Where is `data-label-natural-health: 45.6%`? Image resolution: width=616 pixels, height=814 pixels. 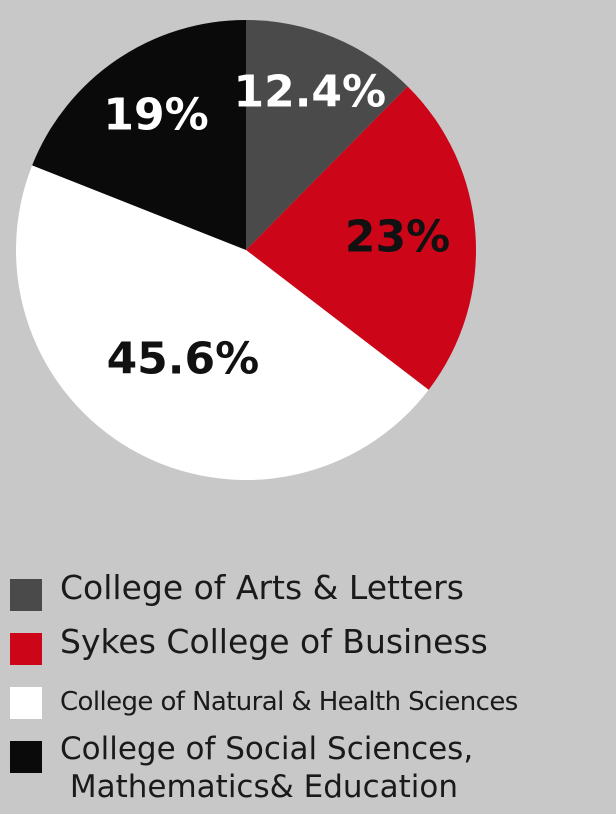 data-label-natural-health: 45.6% is located at coordinates (183, 358).